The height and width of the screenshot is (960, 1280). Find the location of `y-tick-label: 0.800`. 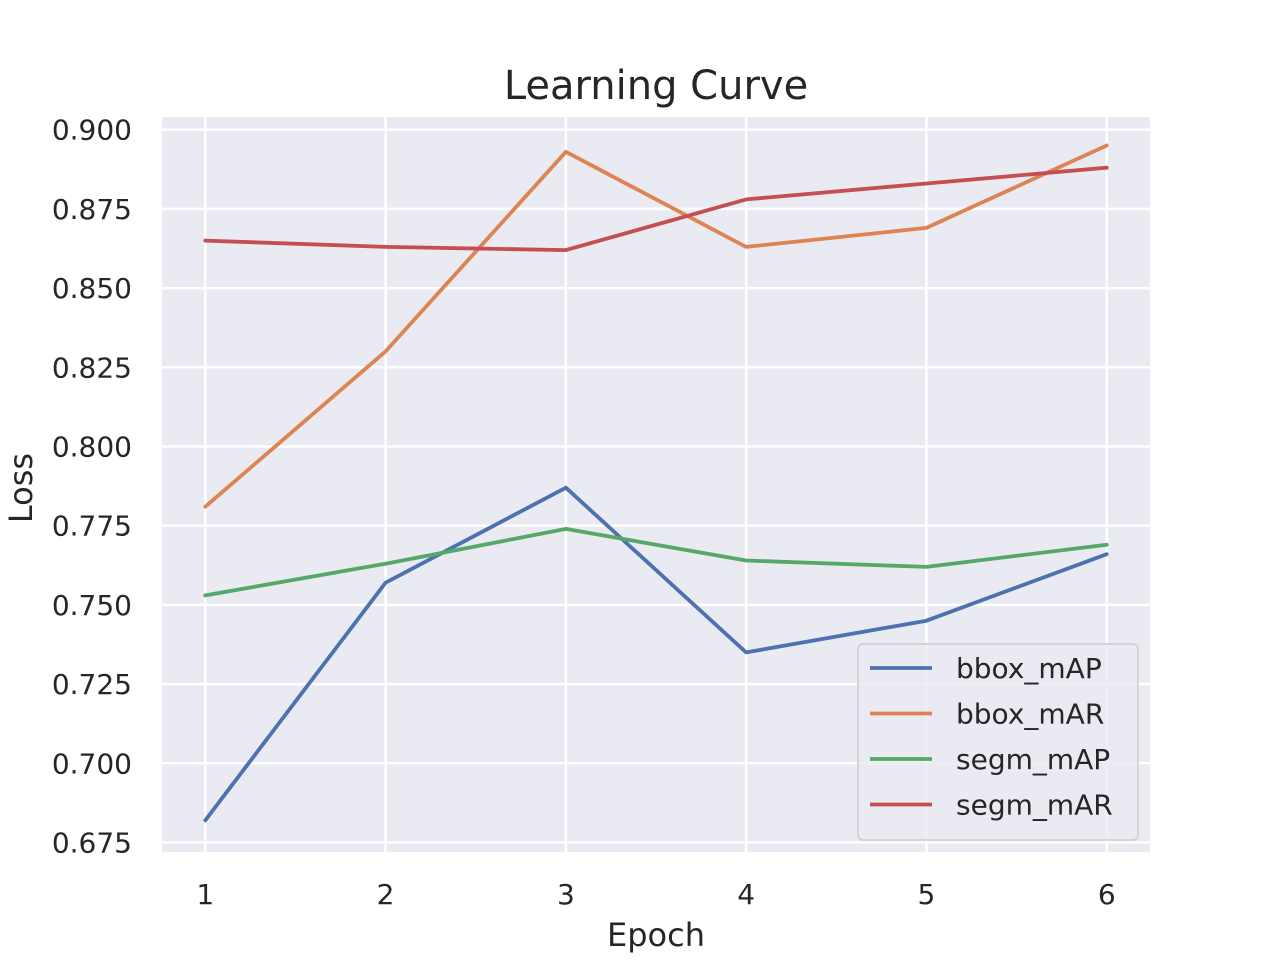

y-tick-label: 0.800 is located at coordinates (92, 446).